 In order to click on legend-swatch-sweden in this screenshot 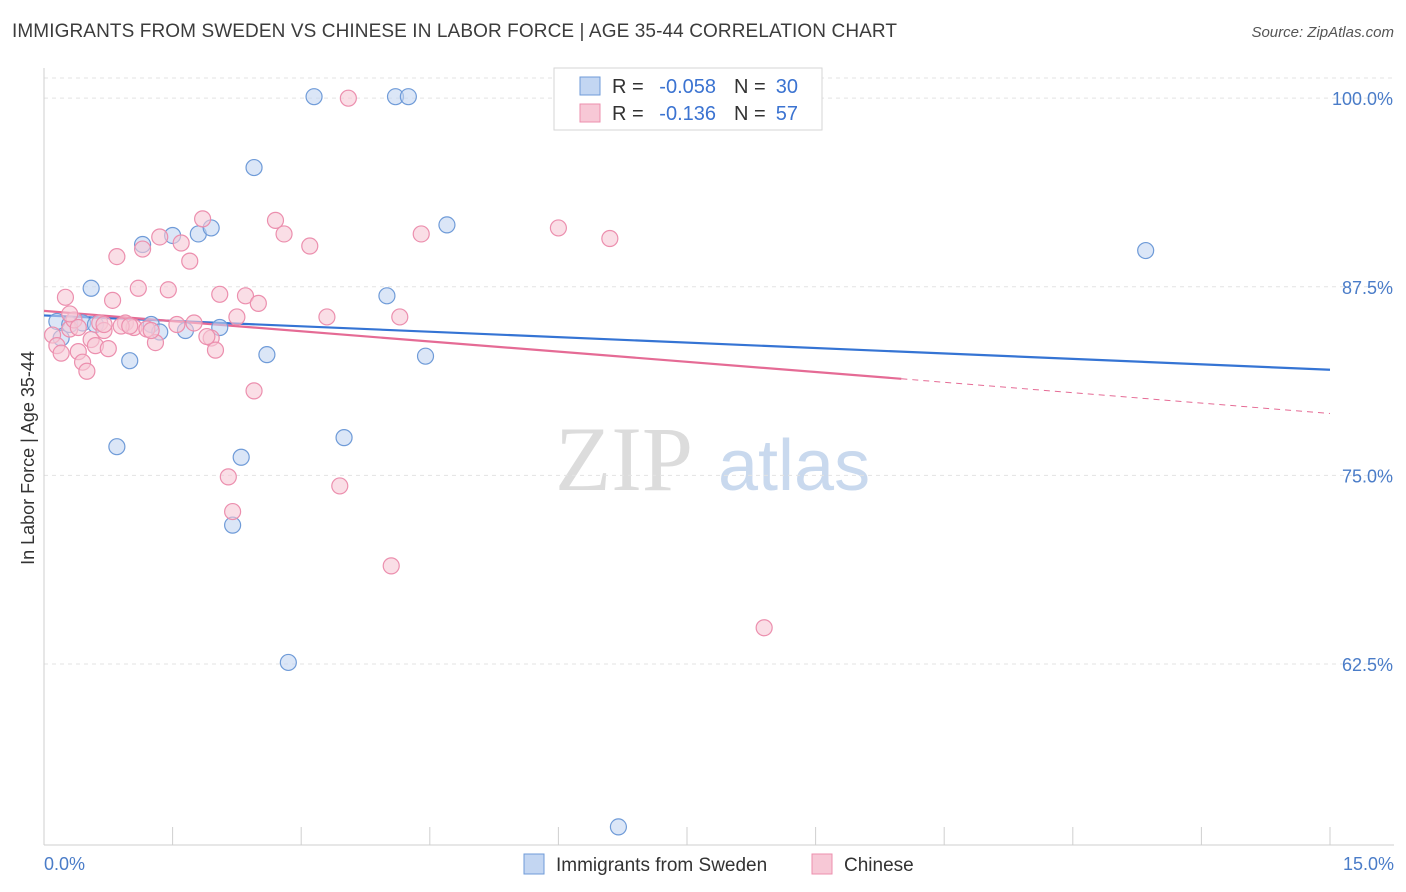, I will do `click(590, 86)`.